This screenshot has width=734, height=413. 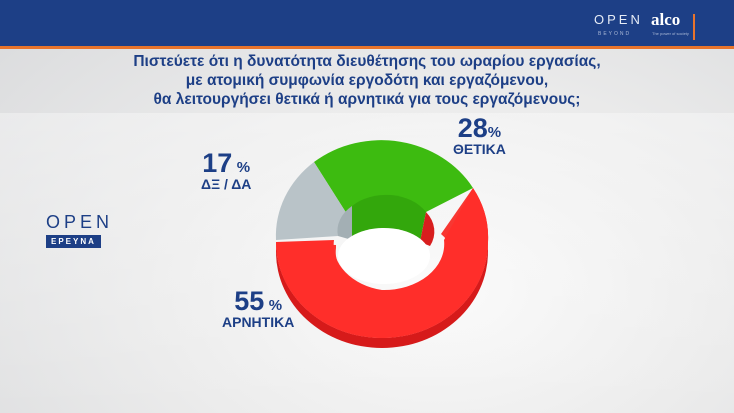 I want to click on open-ereuna-logo: OPEN ΕΡΕΥΝΑ, so click(x=79, y=231).